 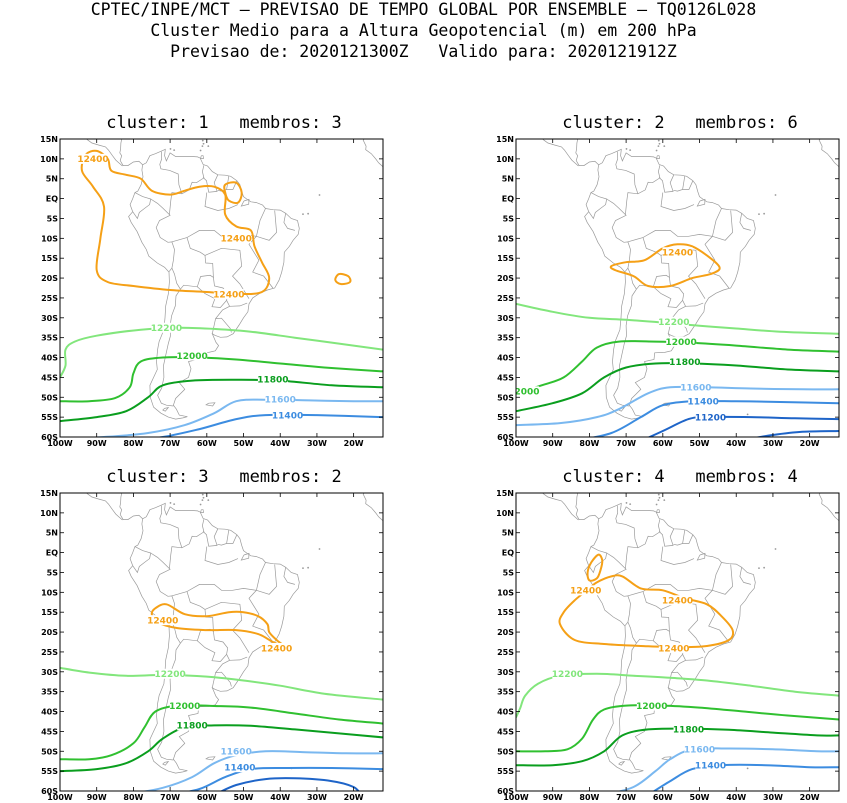 What do you see at coordinates (280, 797) in the screenshot?
I see `lon-tick-label: 40W` at bounding box center [280, 797].